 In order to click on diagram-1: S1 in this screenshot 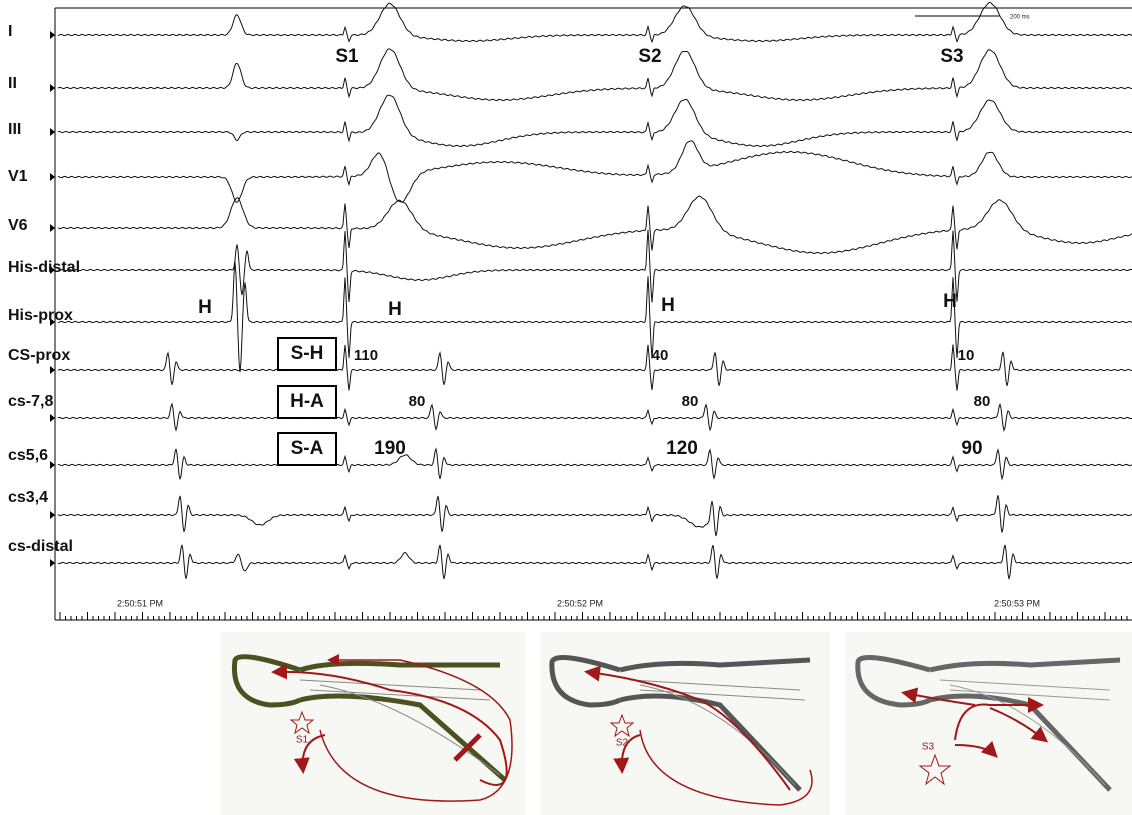, I will do `click(372, 723)`.